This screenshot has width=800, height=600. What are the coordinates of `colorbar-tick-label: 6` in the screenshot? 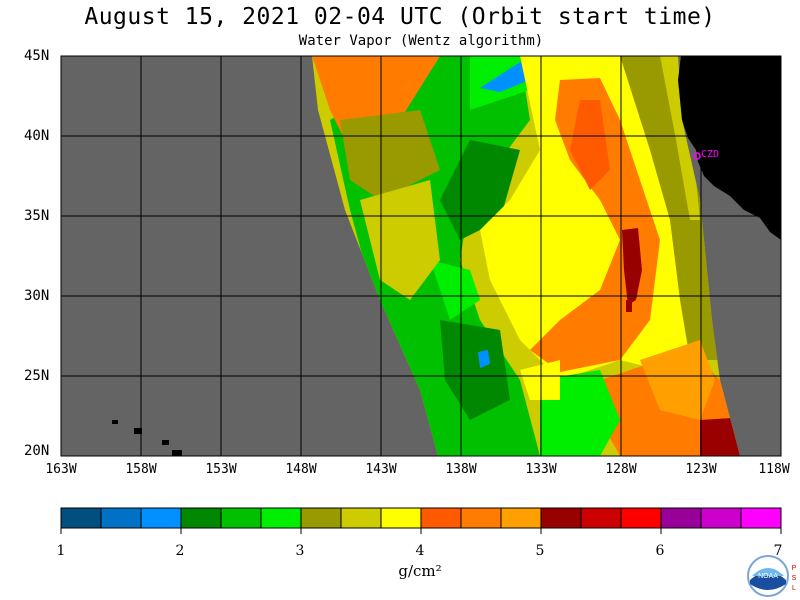 It's located at (660, 551).